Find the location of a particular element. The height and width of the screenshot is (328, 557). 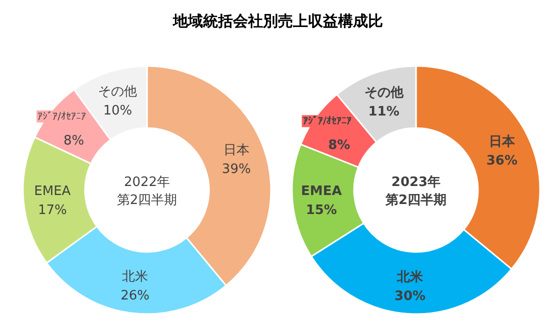

data-label: 36% is located at coordinates (502, 161).